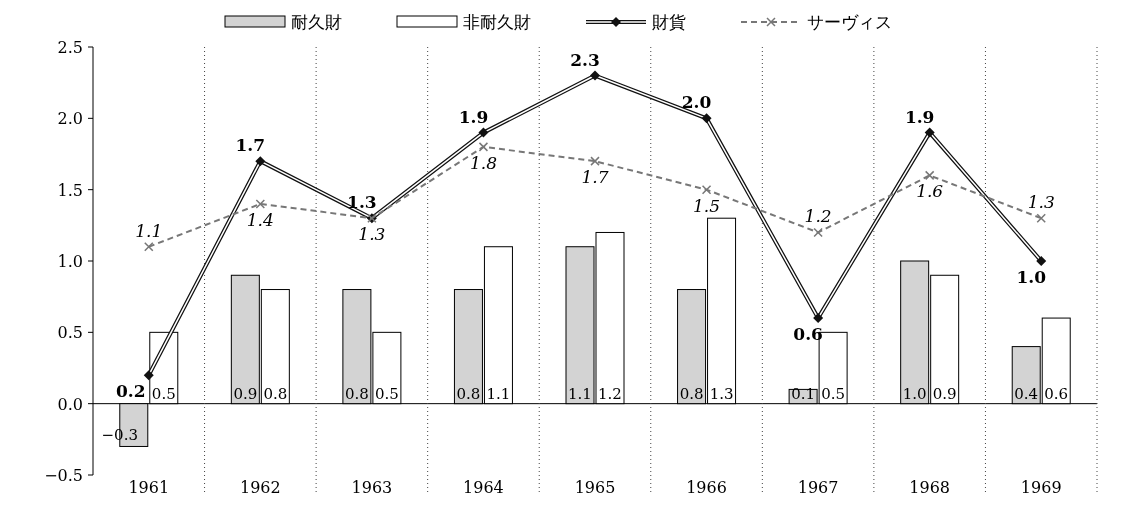 This screenshot has width=1122, height=509. Describe the element at coordinates (669, 22) in the screenshot. I see `legend-label: 財貨` at that location.